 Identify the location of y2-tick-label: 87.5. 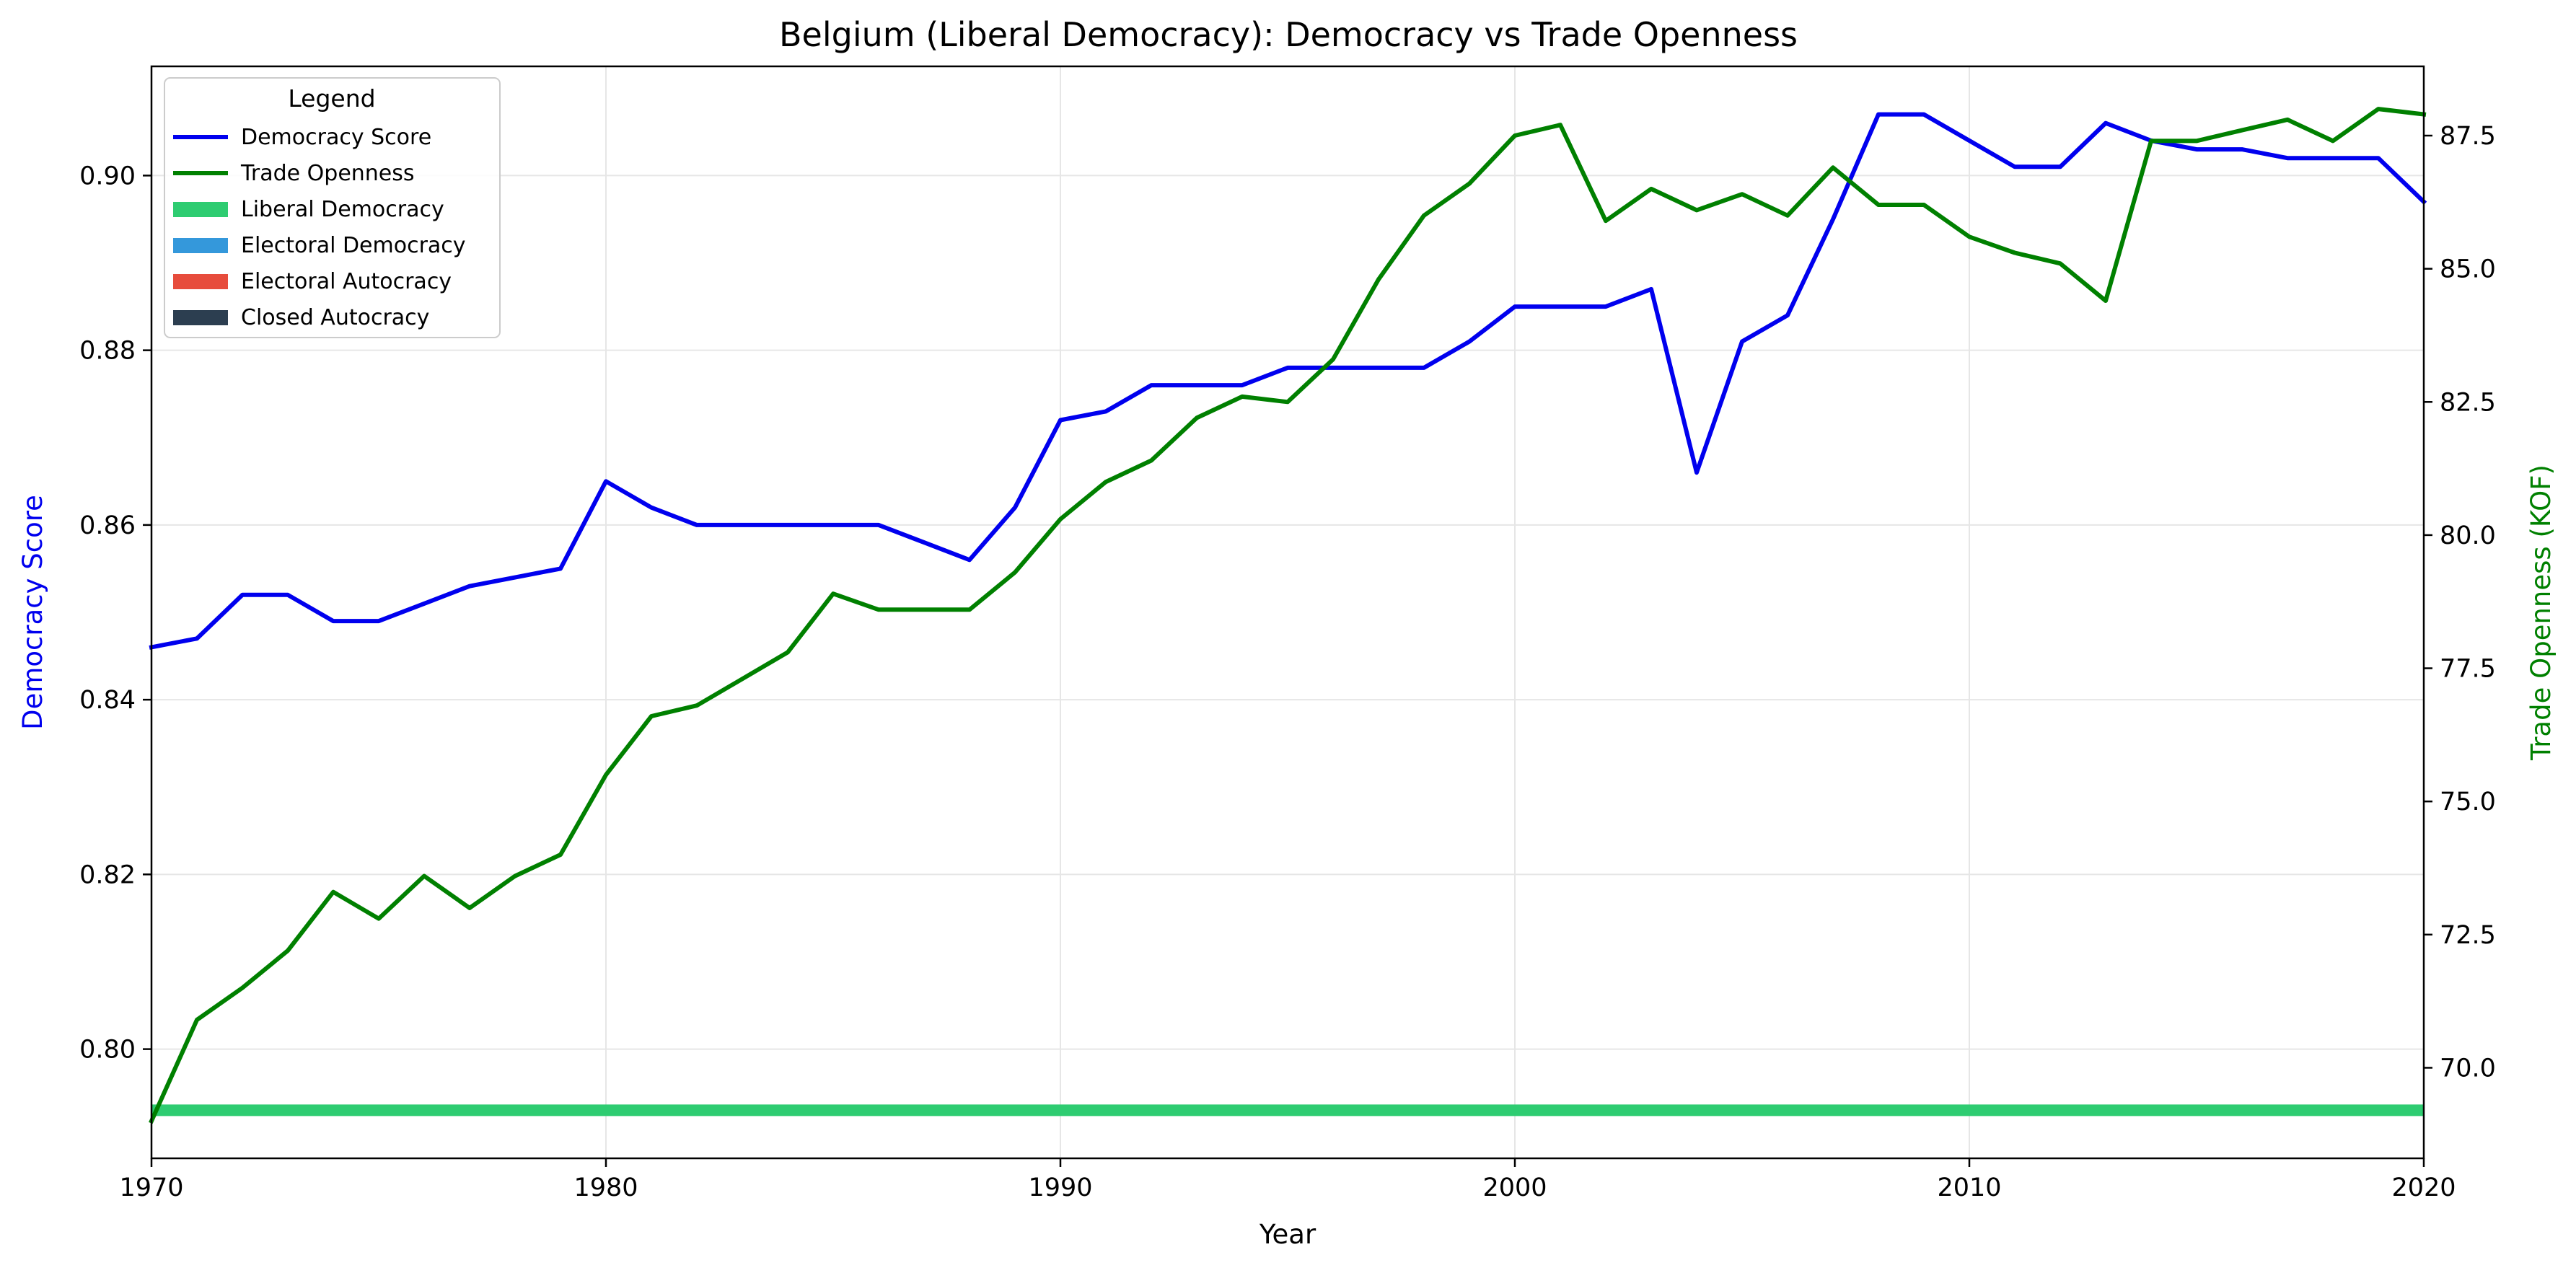
(2468, 136).